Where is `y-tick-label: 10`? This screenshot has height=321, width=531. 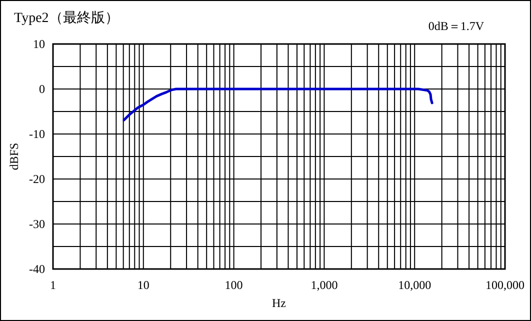
y-tick-label: 10 is located at coordinates (39, 44).